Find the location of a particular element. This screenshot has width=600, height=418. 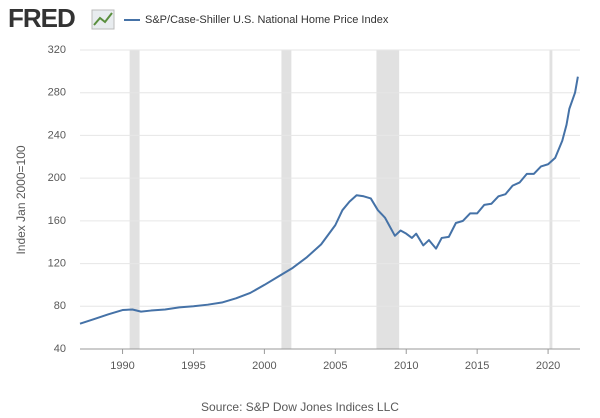

y-tick-label: 200 is located at coordinates (57, 178).